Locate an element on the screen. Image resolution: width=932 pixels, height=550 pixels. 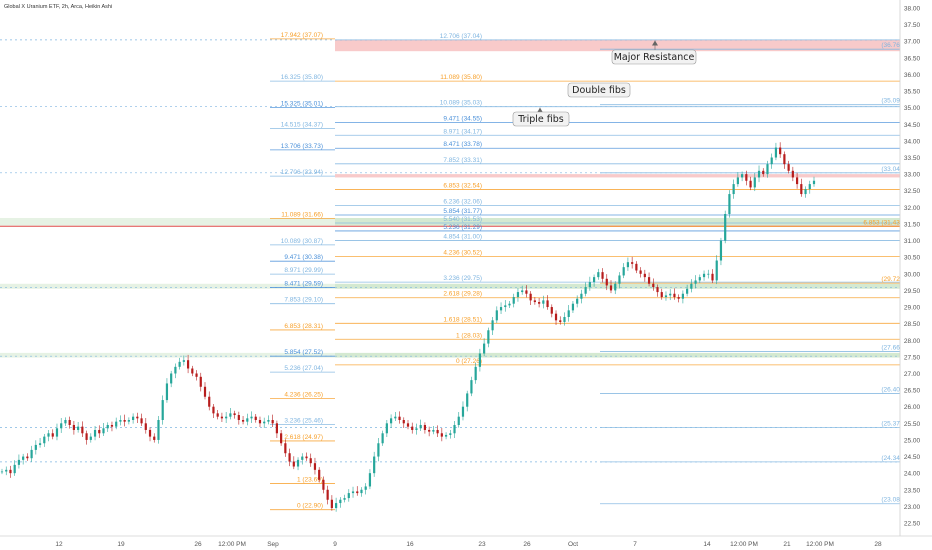
price-tick-4: 36.00 is located at coordinates (912, 75).